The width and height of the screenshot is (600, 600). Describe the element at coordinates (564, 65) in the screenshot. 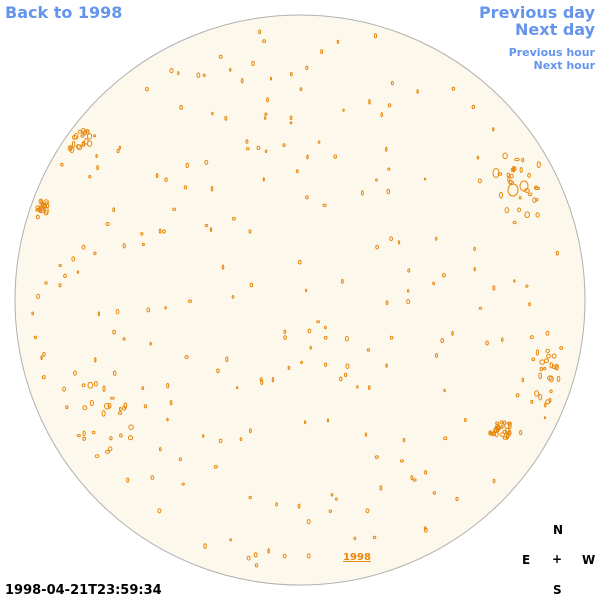

I see `next-hour-link: Next hour` at that location.